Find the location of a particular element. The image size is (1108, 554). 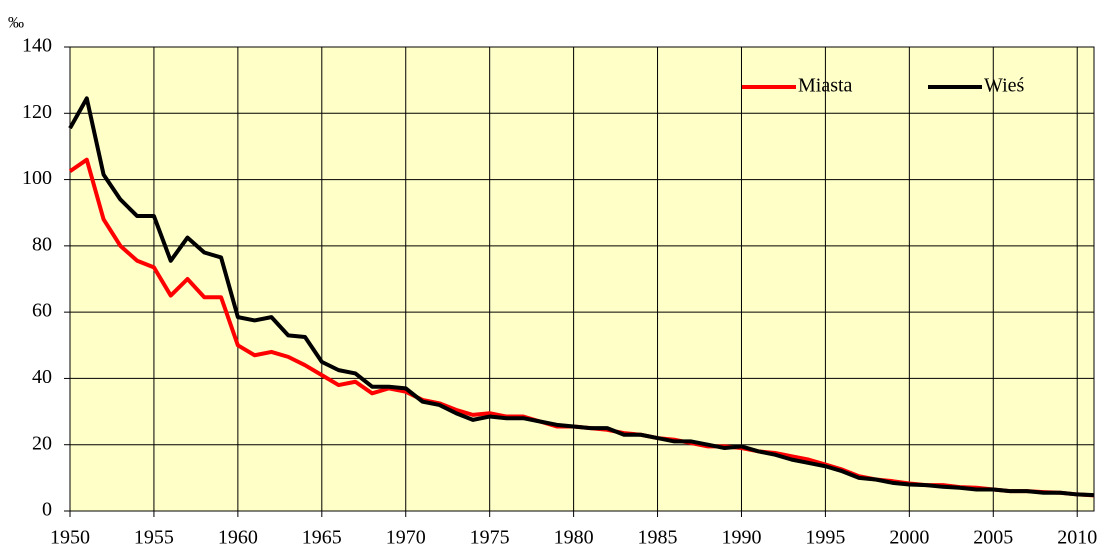

x-tick-label: 1985 is located at coordinates (658, 538).